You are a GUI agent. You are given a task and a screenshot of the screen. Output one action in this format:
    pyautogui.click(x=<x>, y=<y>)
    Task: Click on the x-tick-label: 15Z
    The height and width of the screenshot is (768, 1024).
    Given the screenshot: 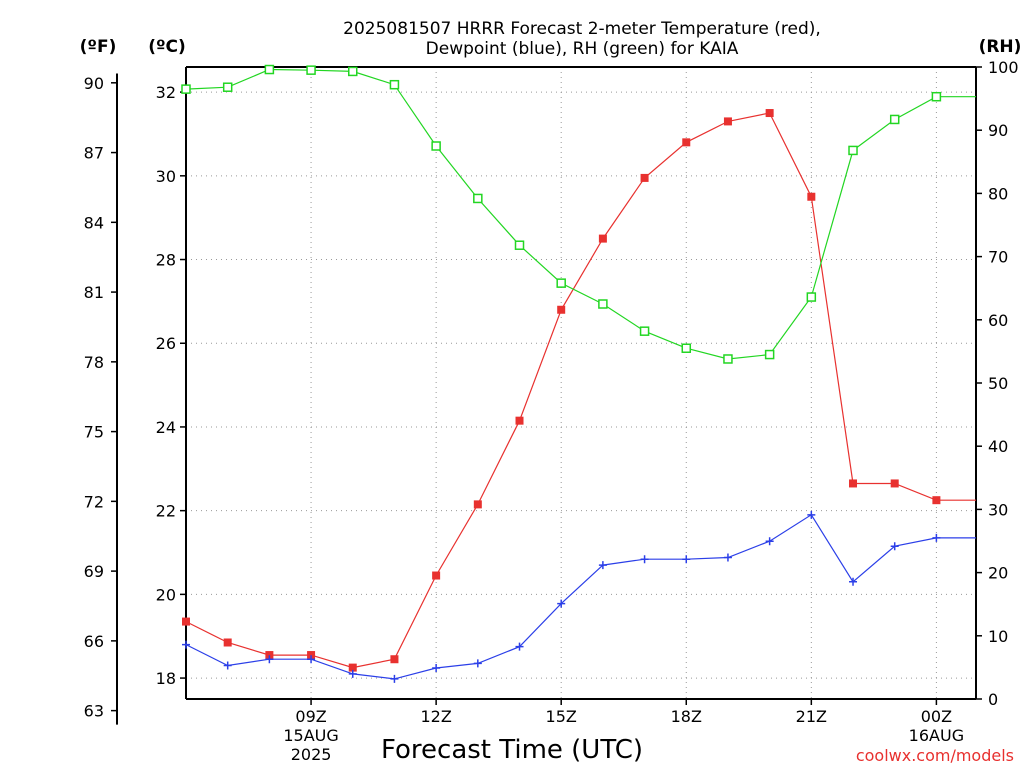 What is the action you would take?
    pyautogui.click(x=561, y=716)
    